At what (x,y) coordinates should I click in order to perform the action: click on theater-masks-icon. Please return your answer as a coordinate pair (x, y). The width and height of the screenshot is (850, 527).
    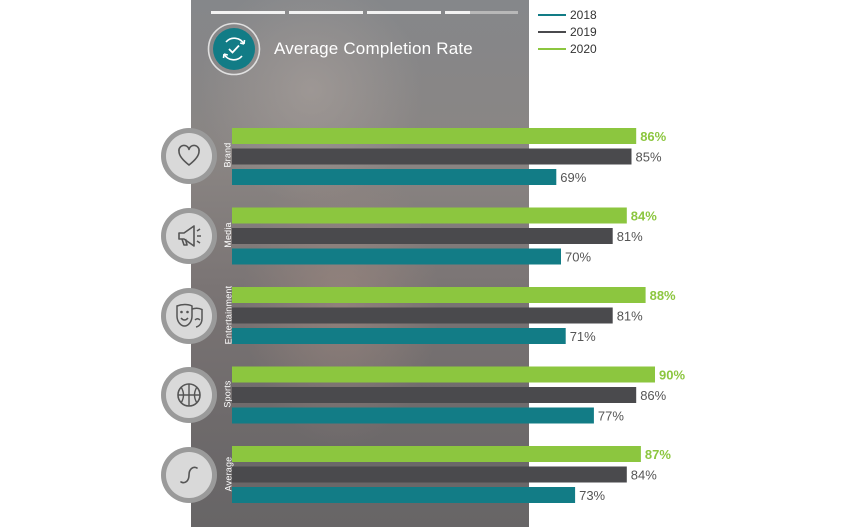
    Looking at the image, I should click on (189, 316).